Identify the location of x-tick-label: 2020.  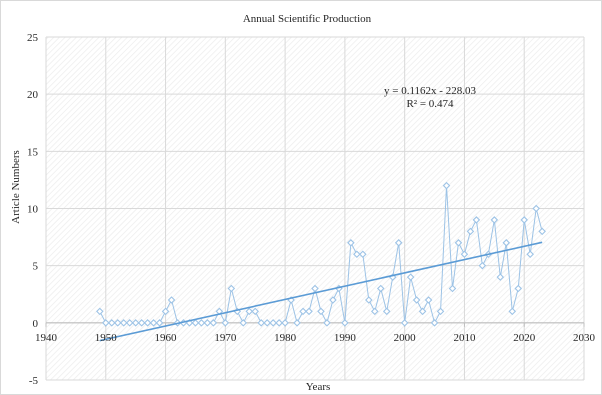
(524, 338).